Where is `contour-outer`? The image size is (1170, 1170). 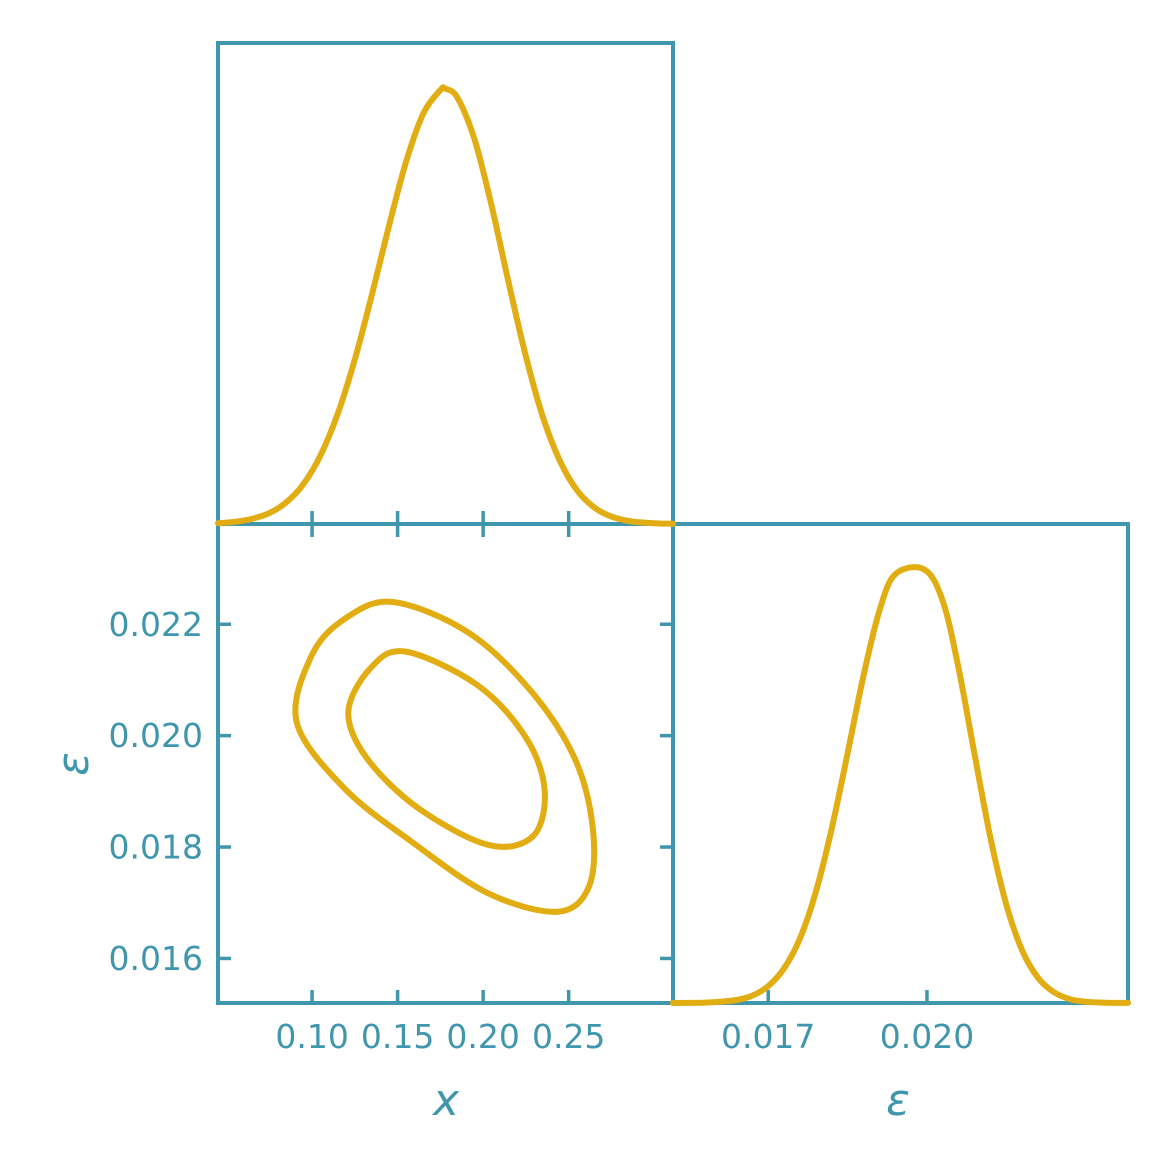
contour-outer is located at coordinates (445, 756).